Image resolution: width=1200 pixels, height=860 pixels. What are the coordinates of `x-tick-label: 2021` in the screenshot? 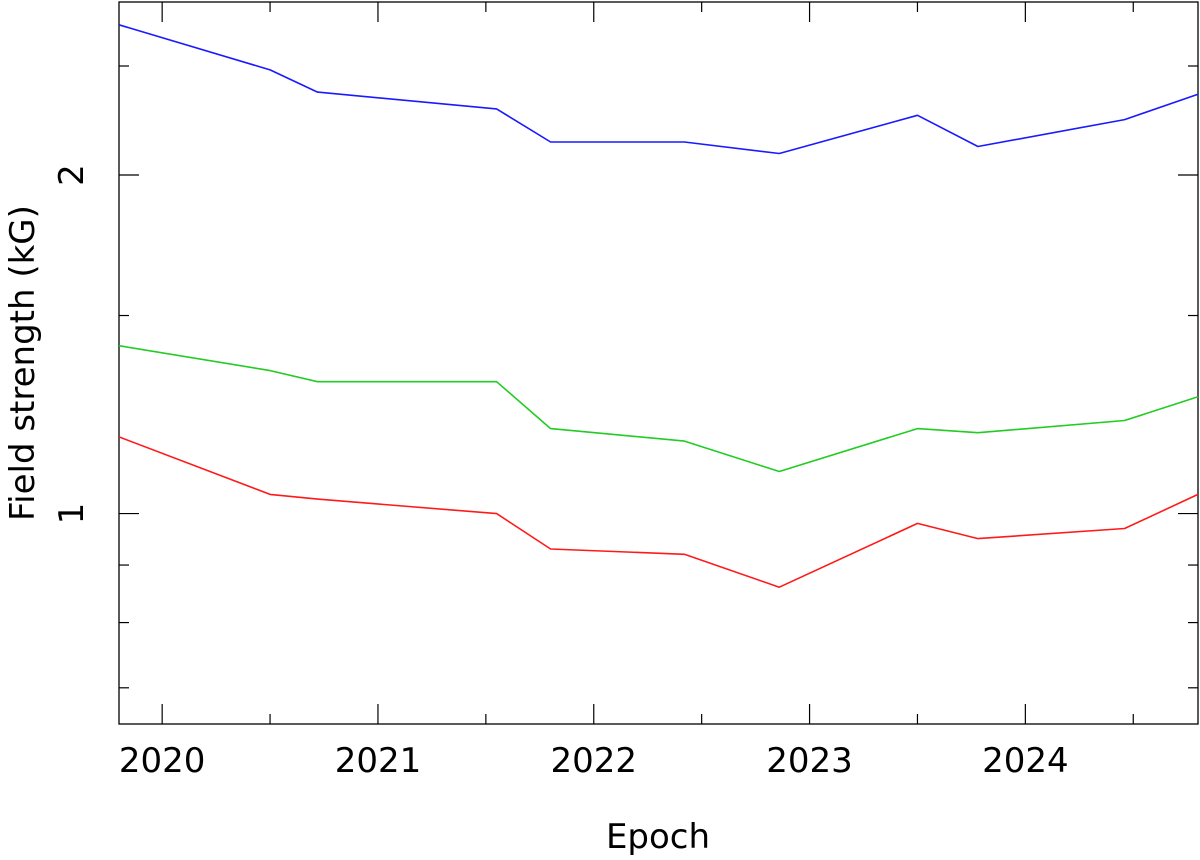 It's located at (378, 761).